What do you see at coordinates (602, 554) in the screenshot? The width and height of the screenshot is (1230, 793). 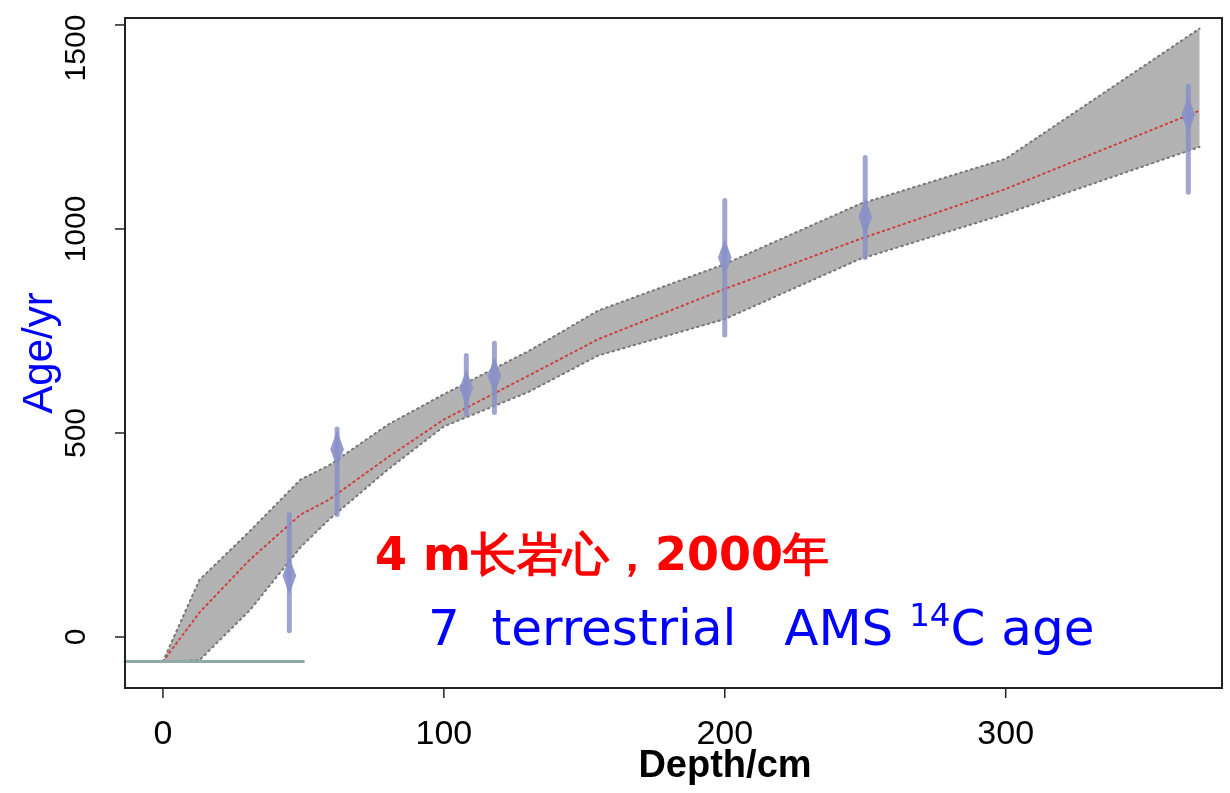 I see `annotation: 4 m长岩心，2000年` at bounding box center [602, 554].